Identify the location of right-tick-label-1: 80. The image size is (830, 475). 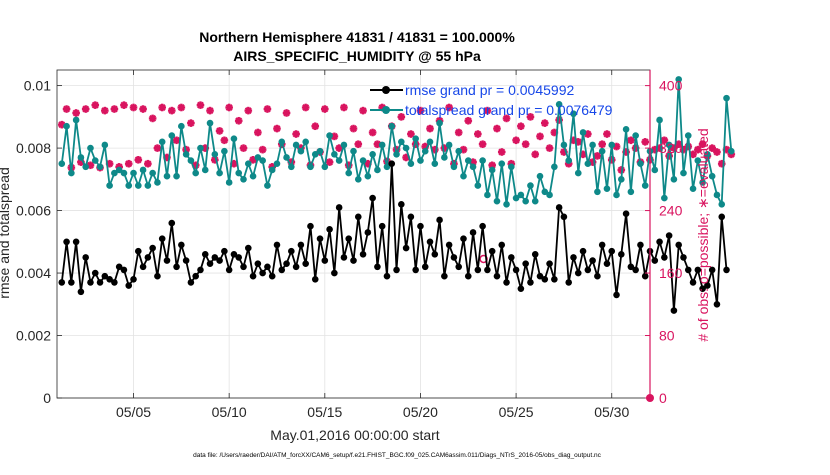
(667, 336).